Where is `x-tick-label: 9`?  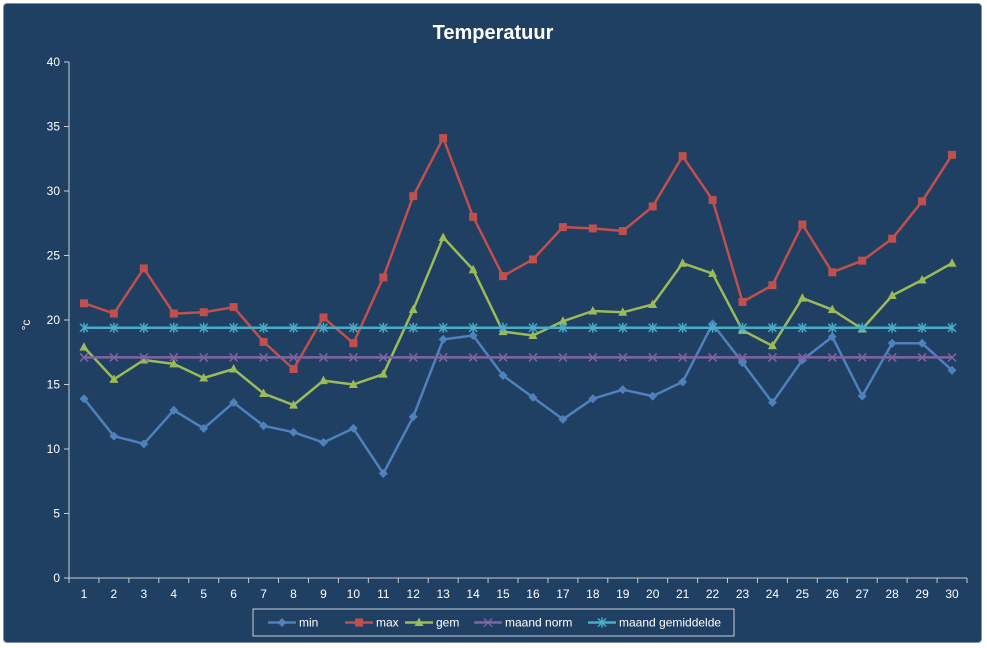
x-tick-label: 9 is located at coordinates (323, 594).